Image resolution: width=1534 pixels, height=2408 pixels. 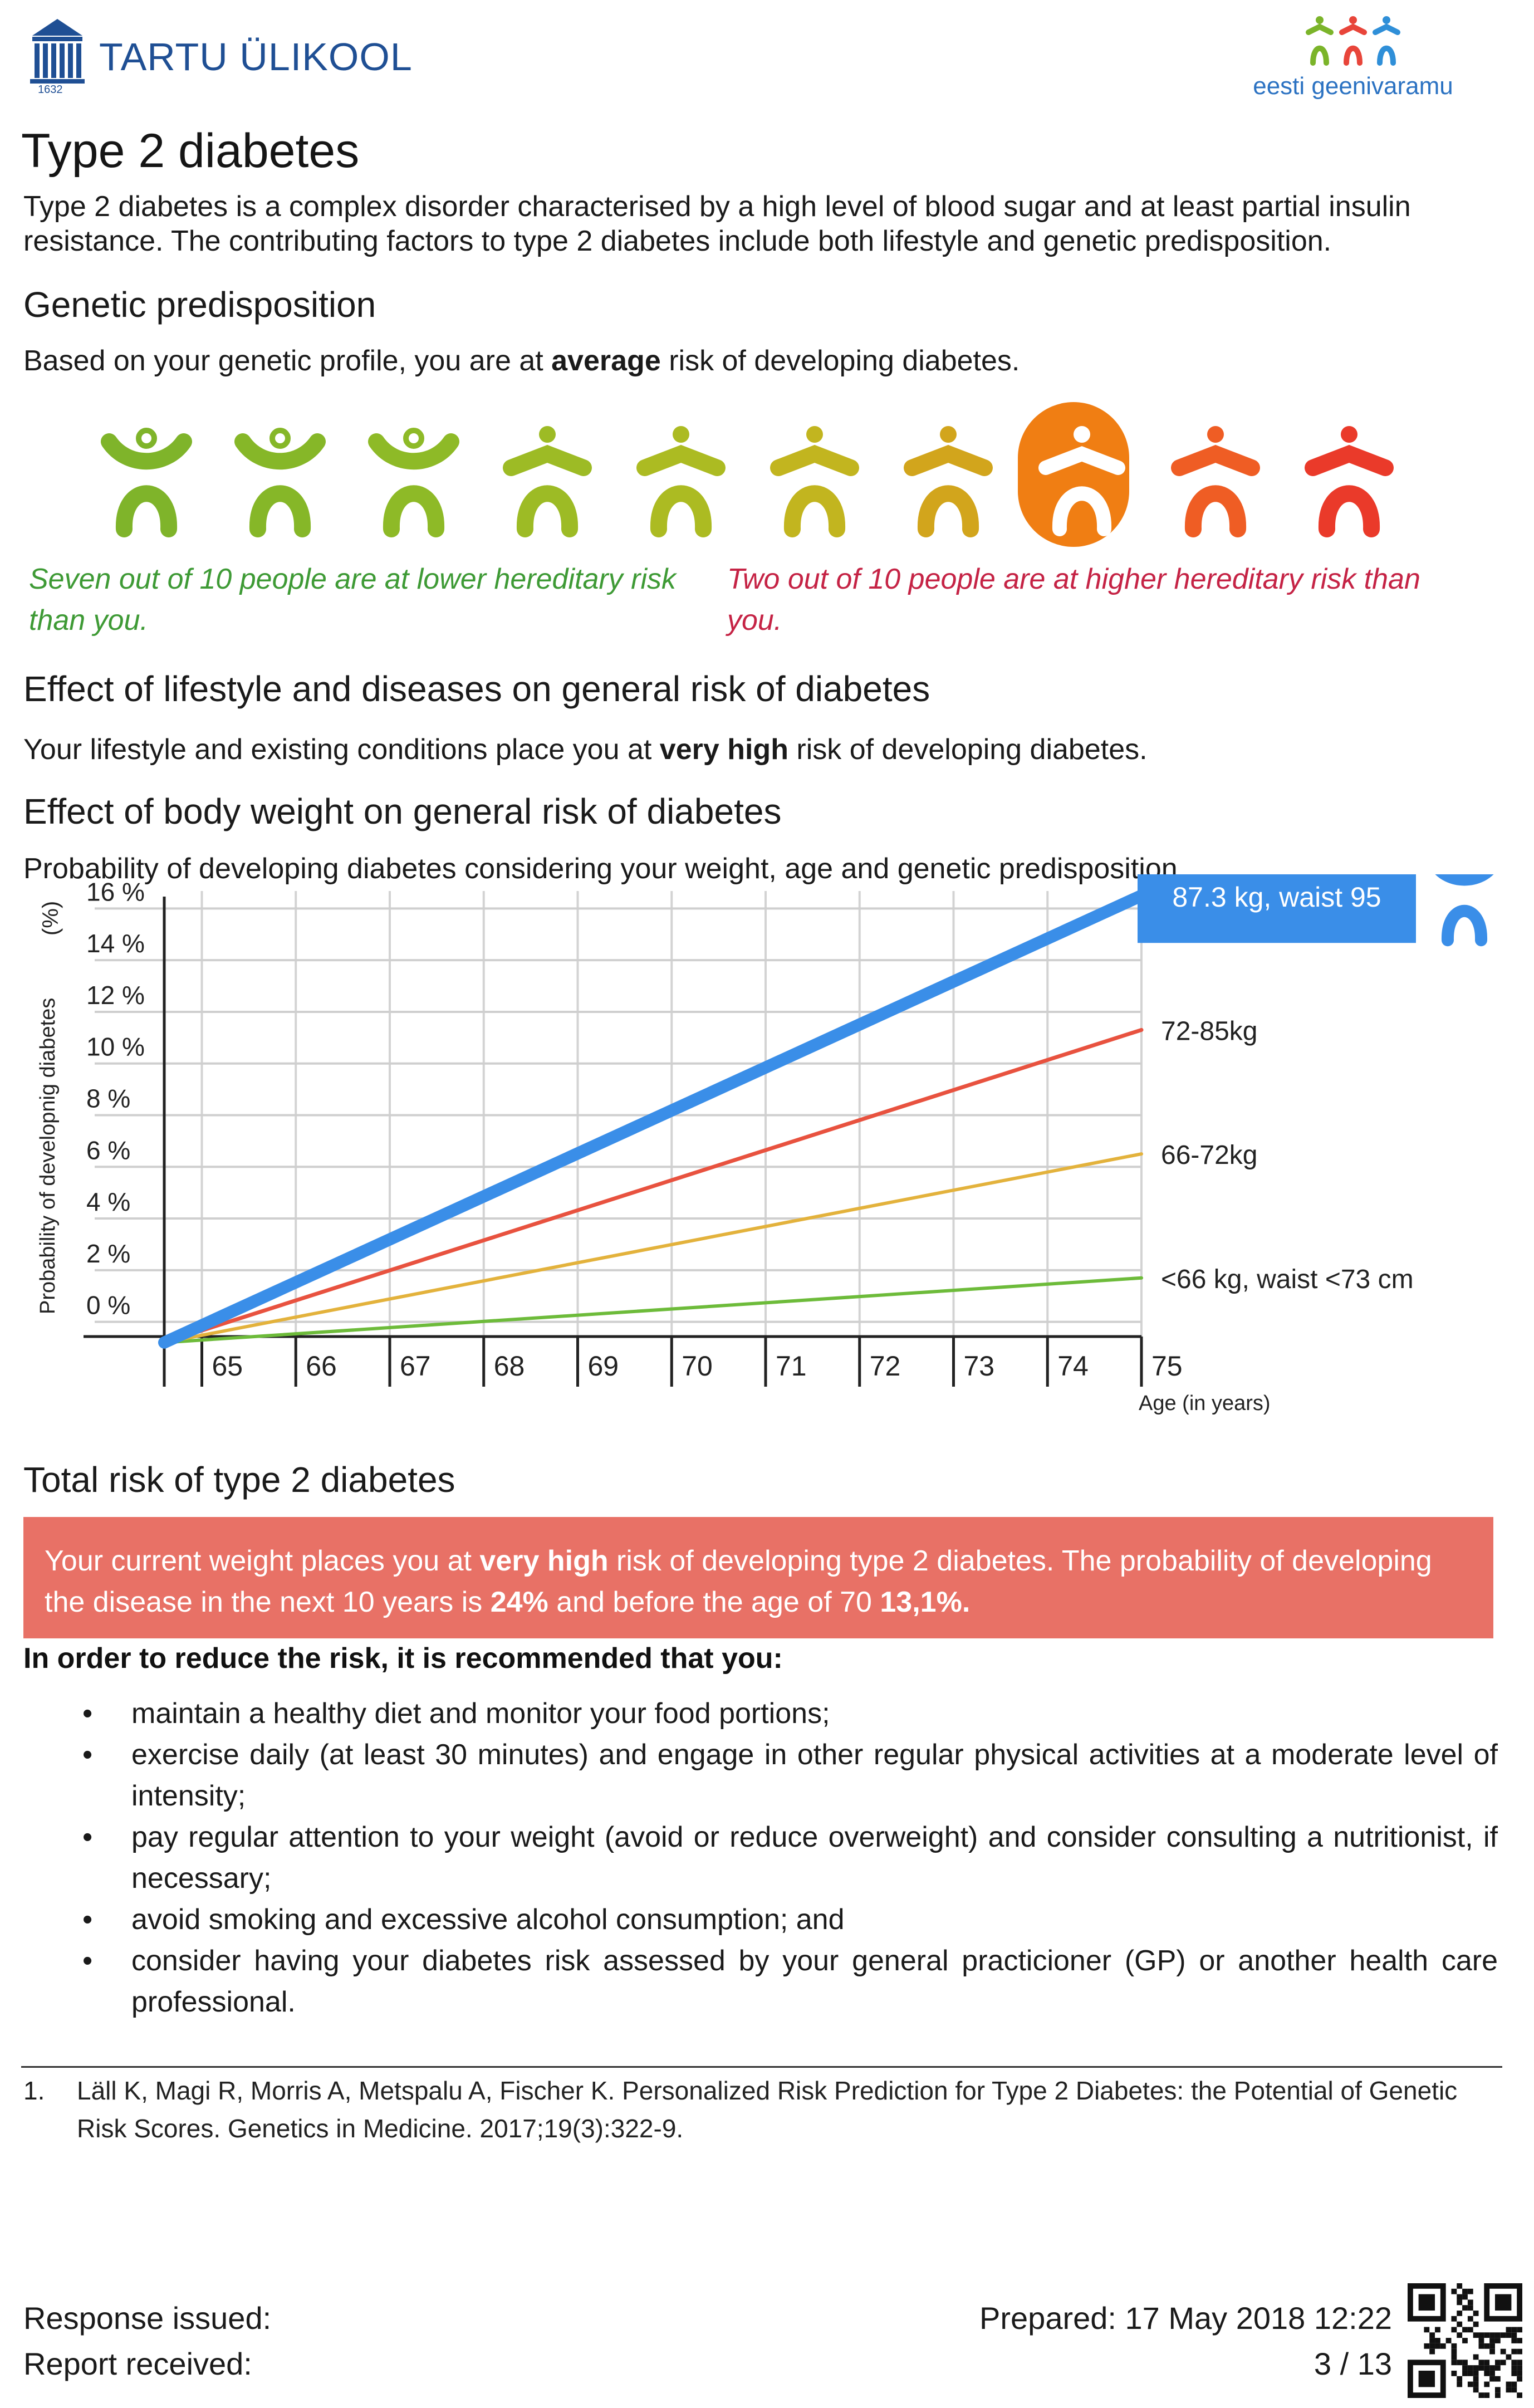 I want to click on x-tick-label: 75, so click(x=1167, y=1366).